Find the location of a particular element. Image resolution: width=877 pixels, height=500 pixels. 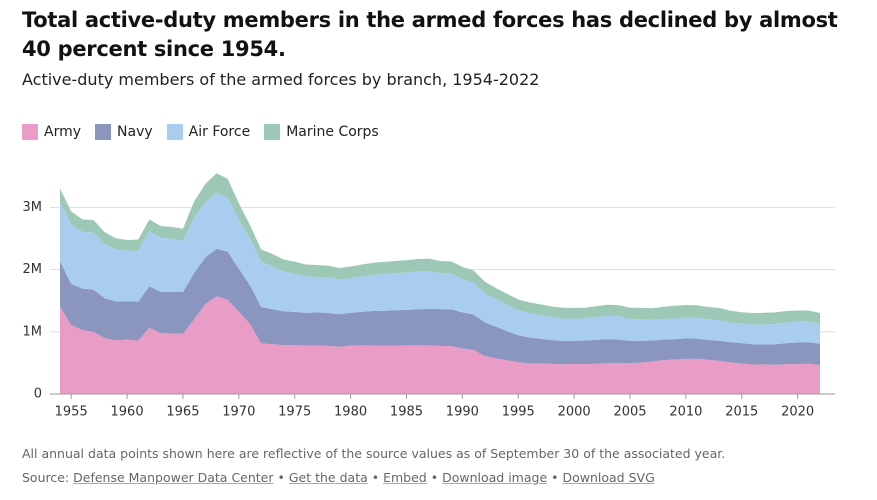

source-link: Download image is located at coordinates (495, 477).